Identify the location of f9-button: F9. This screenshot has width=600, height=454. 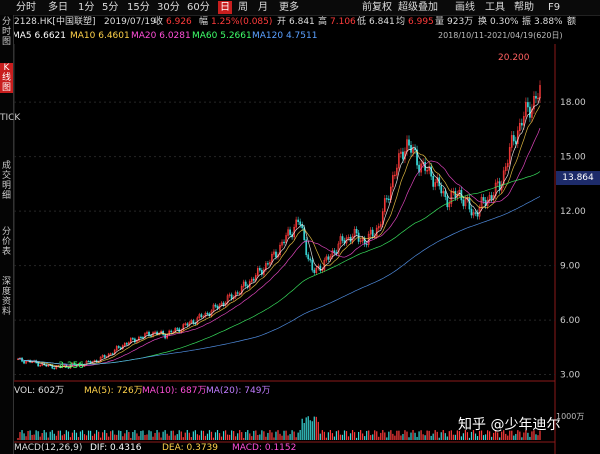
(554, 7).